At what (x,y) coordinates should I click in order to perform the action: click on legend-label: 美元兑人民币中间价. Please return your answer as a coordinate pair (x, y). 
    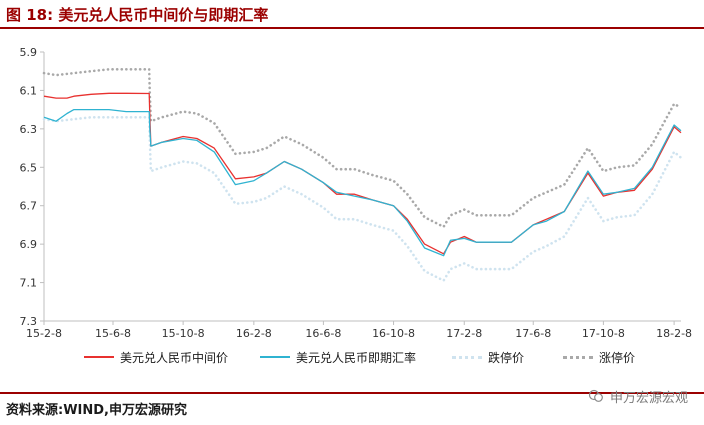
    Looking at the image, I should click on (174, 357).